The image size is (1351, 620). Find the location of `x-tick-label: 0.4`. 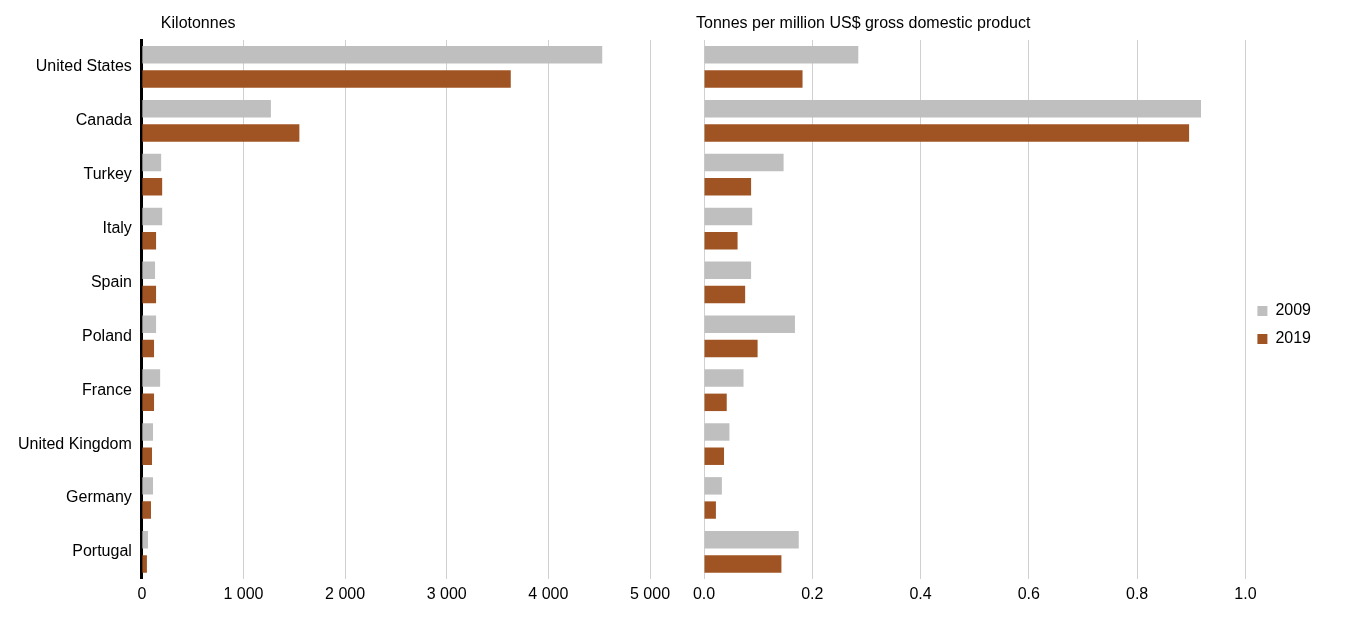

x-tick-label: 0.4 is located at coordinates (920, 593).